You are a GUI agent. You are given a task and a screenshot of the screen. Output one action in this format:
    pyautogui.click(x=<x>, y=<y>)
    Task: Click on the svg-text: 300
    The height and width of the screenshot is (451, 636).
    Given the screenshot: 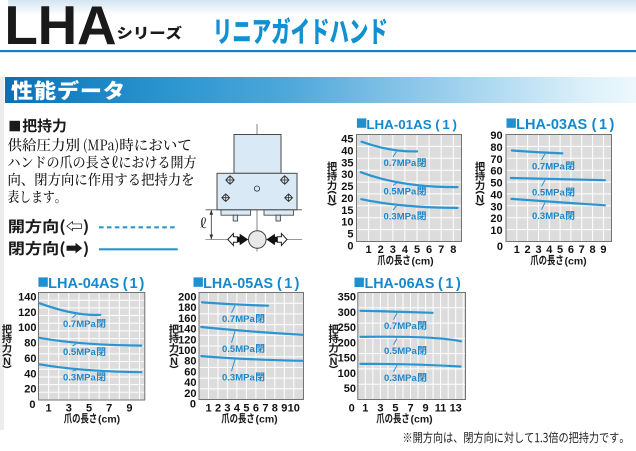 What is the action you would take?
    pyautogui.click(x=347, y=313)
    